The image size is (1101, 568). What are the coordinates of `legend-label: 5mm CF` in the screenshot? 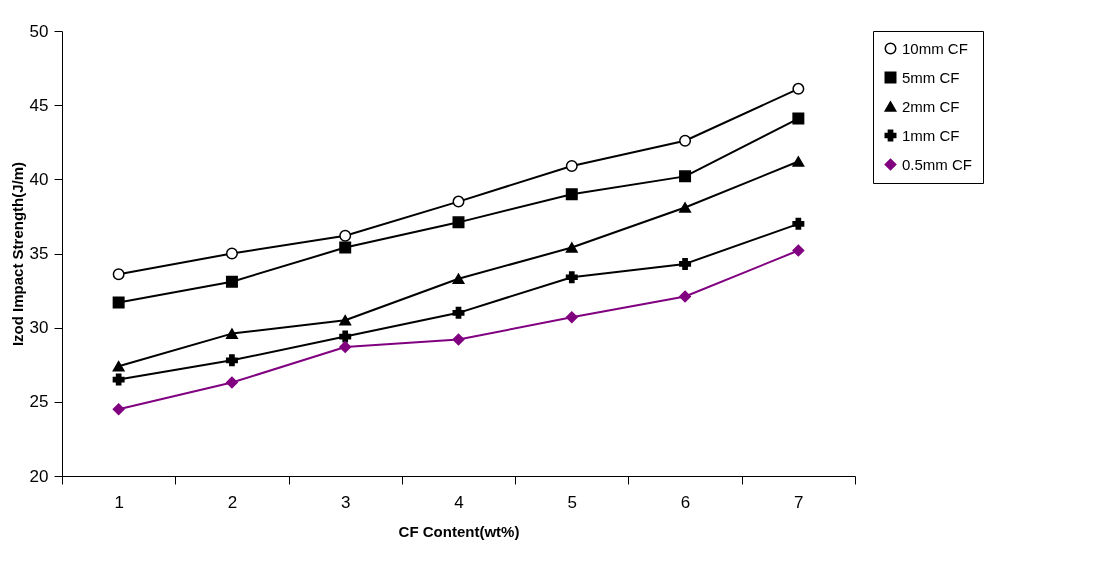 It's located at (931, 77).